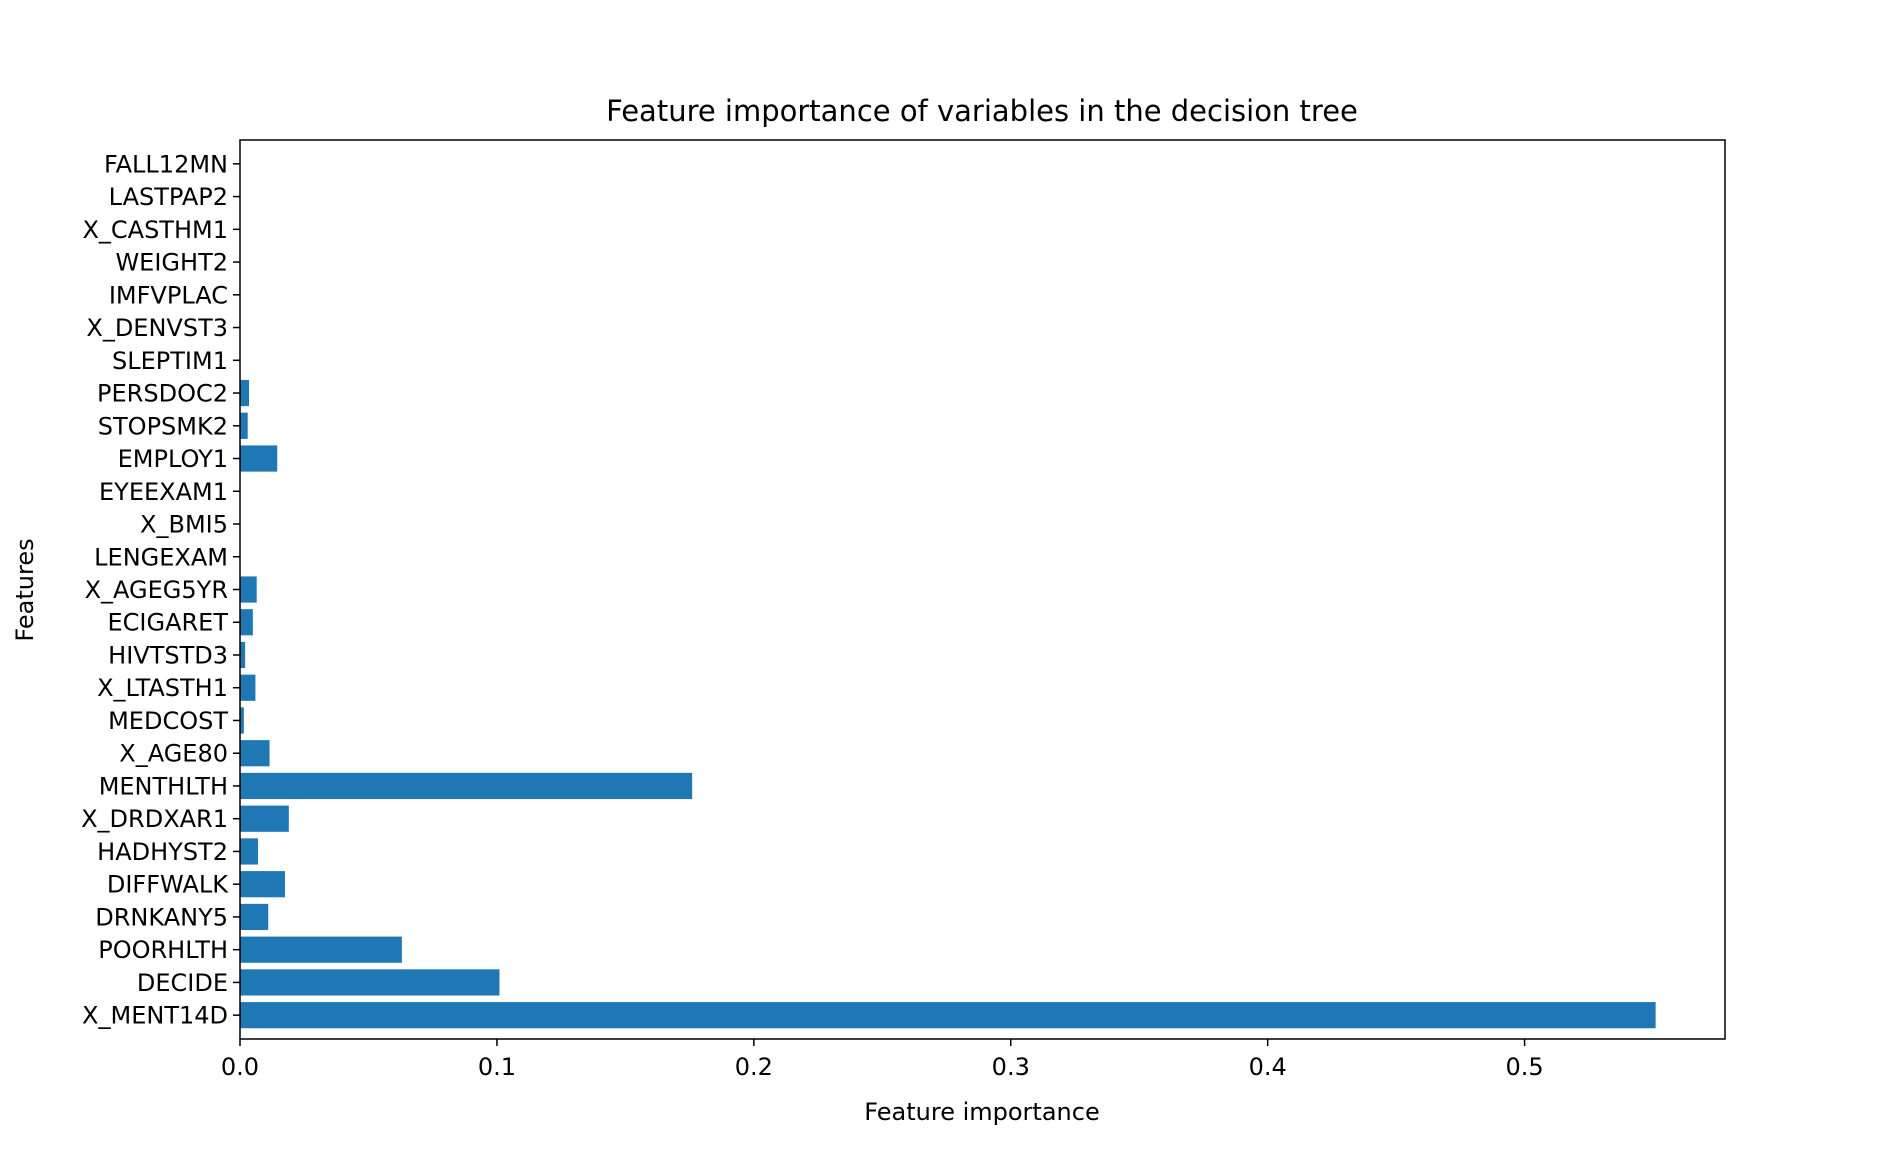 This screenshot has width=1900, height=1158. What do you see at coordinates (25, 589) in the screenshot?
I see `y-axis-label: Features` at bounding box center [25, 589].